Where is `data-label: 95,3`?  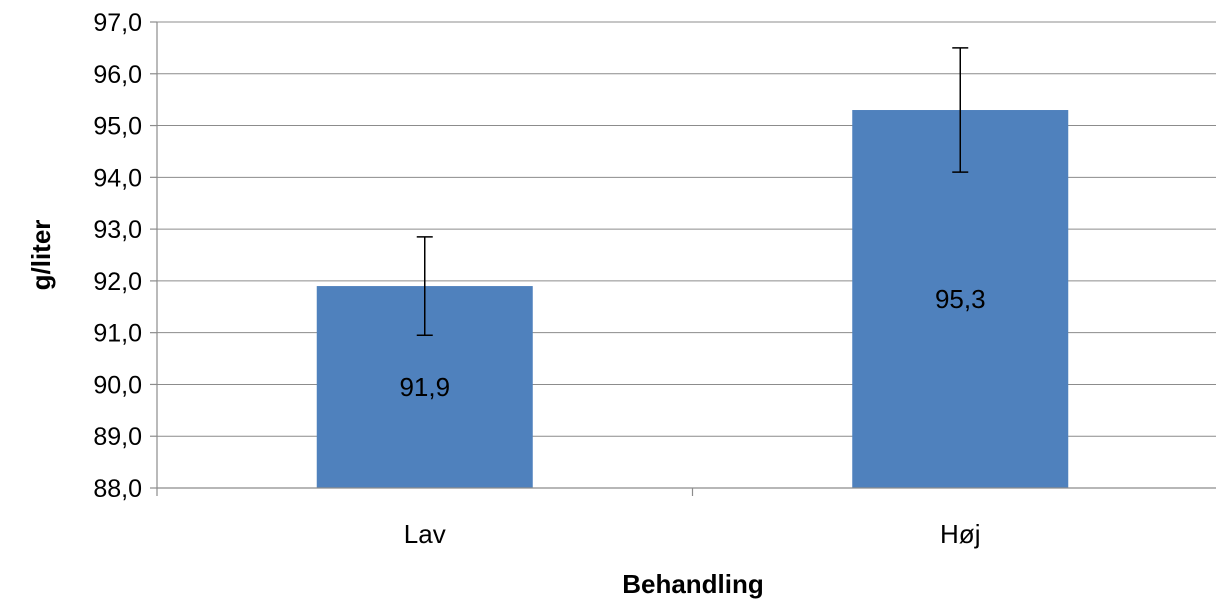 data-label: 95,3 is located at coordinates (960, 299).